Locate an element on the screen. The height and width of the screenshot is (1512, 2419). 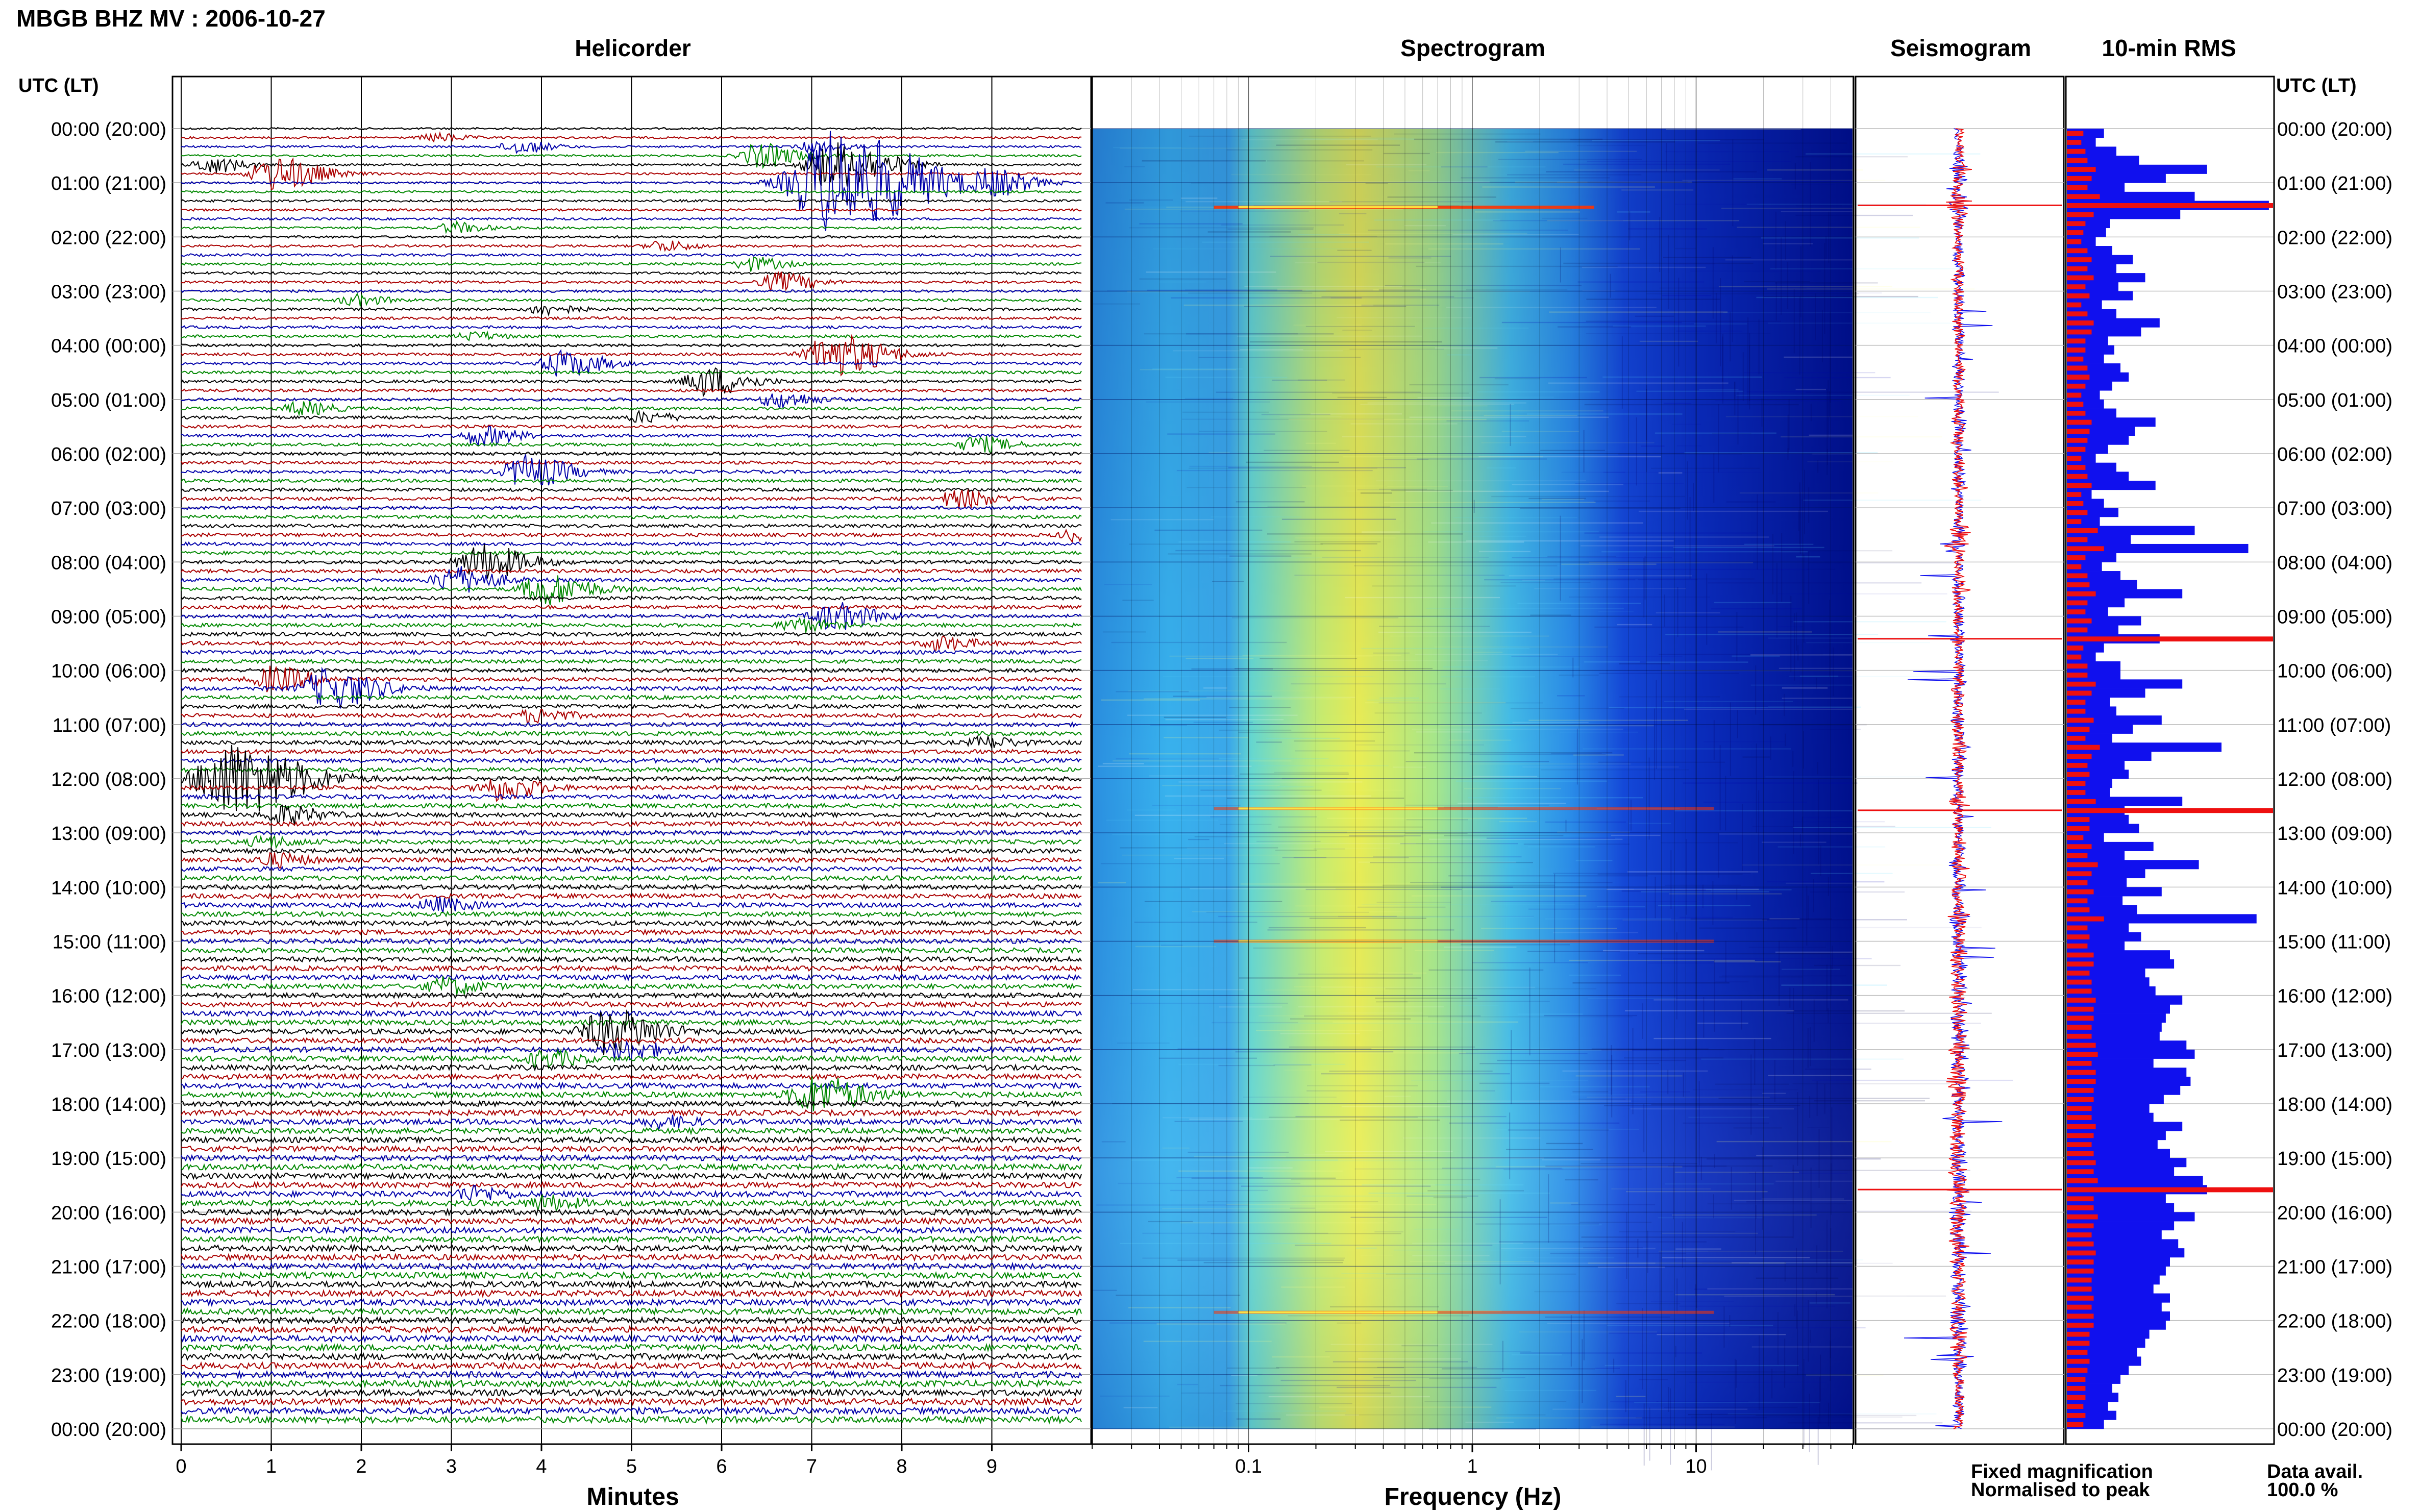
spectrogram-x-tick-label: 10 is located at coordinates (1696, 1466).